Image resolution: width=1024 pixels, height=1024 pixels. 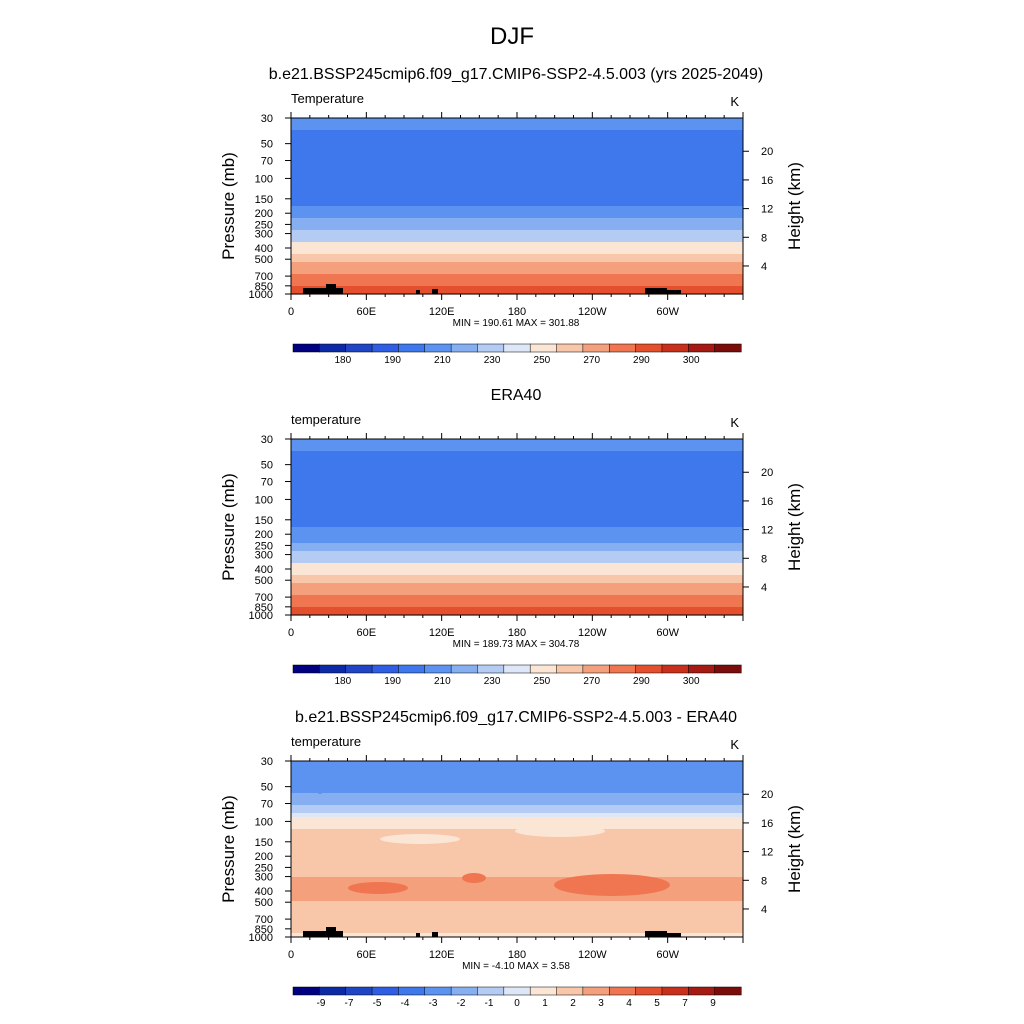 I want to click on colorbar-label: 300, so click(x=691, y=681).